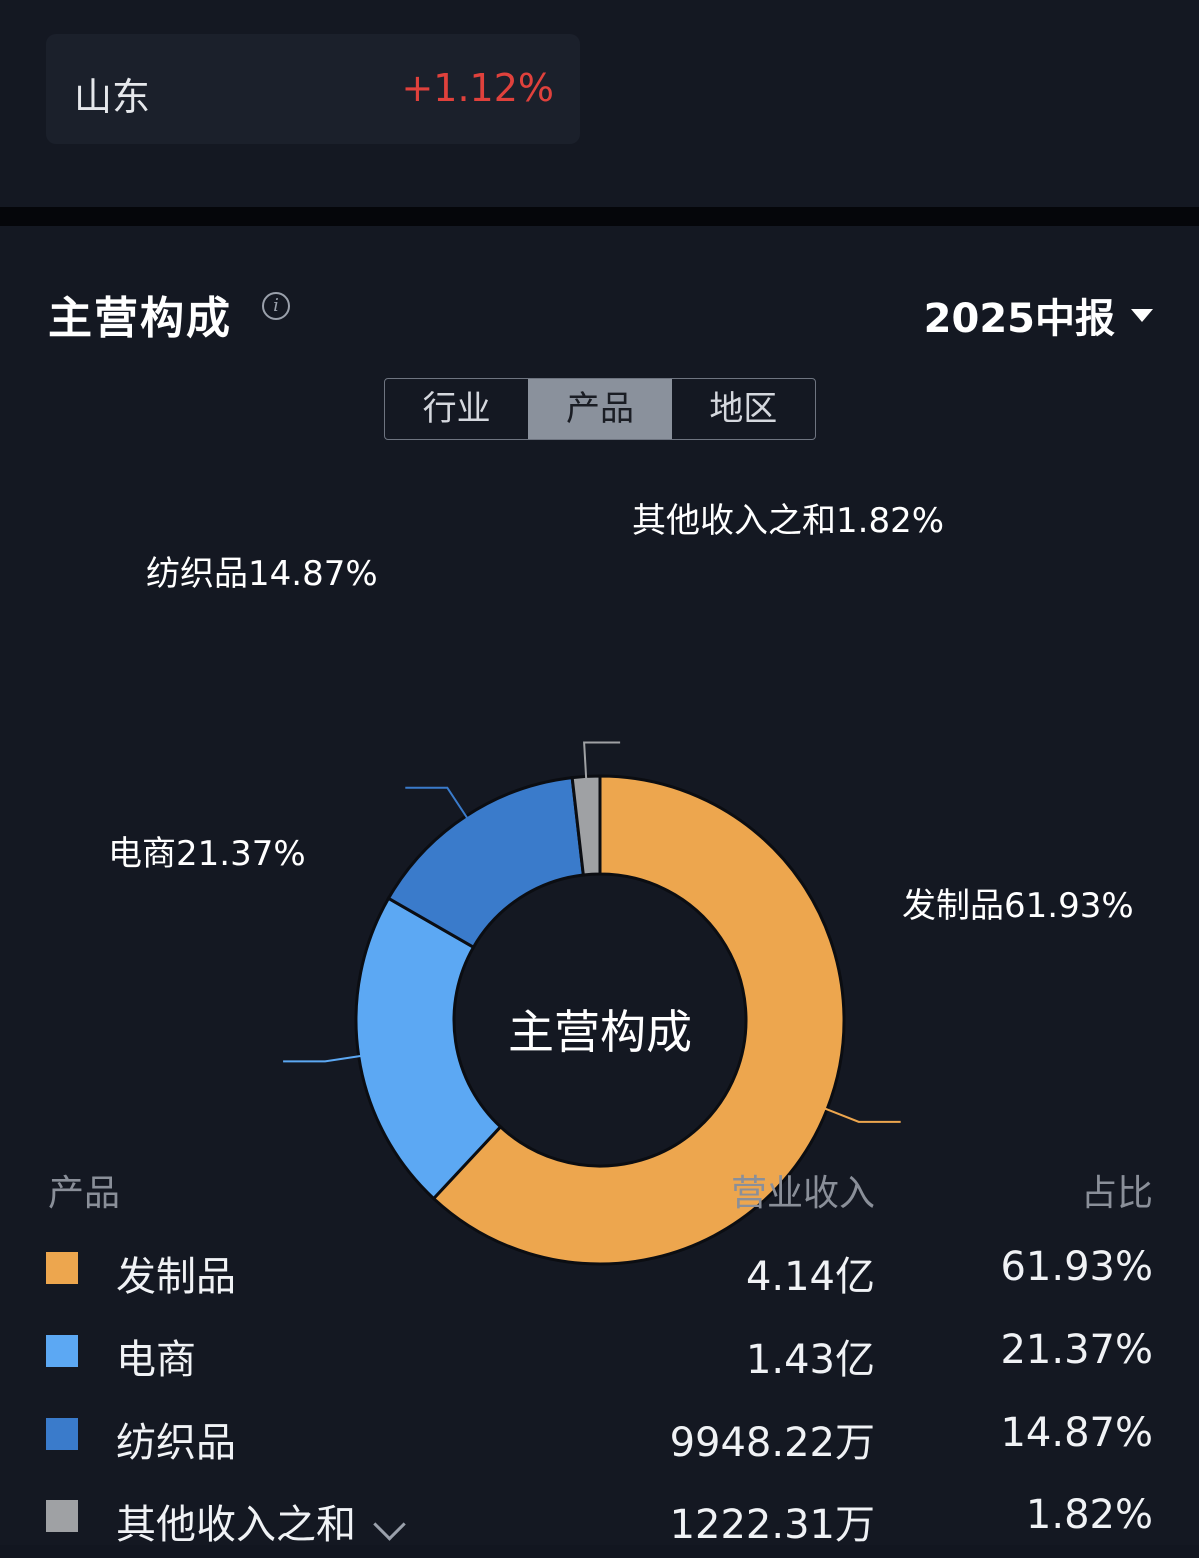 Image resolution: width=1199 pixels, height=1558 pixels. I want to click on chart-center-label: 主营构成, so click(600, 1032).